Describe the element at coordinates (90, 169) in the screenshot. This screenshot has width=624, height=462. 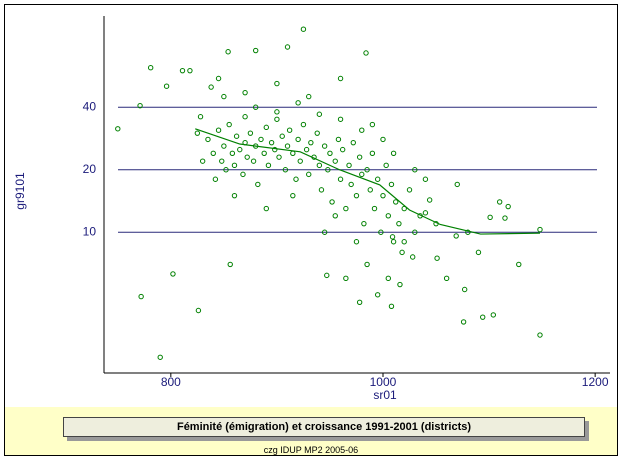
I see `y-tick-label: 20` at that location.